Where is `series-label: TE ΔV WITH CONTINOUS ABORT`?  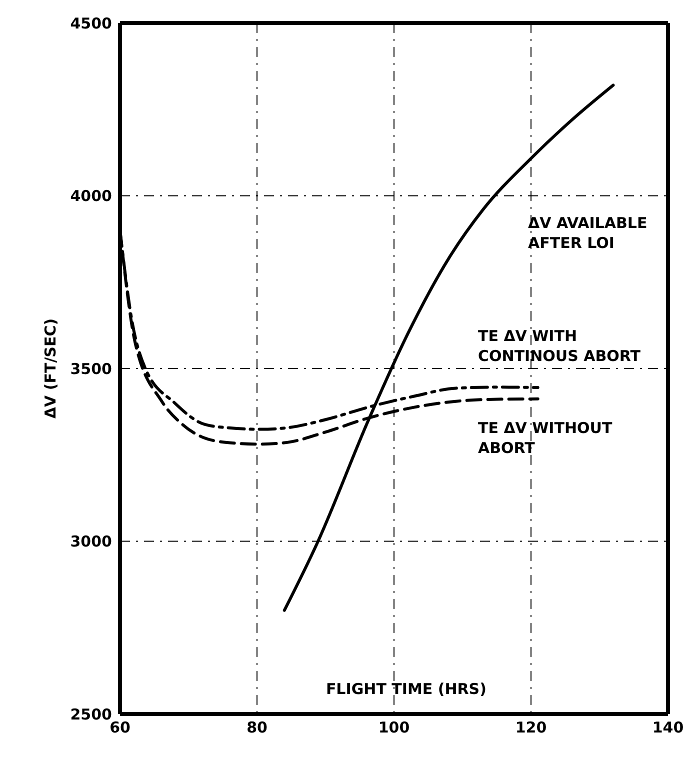
series-label: TE ΔV WITH CONTINOUS ABORT is located at coordinates (560, 346).